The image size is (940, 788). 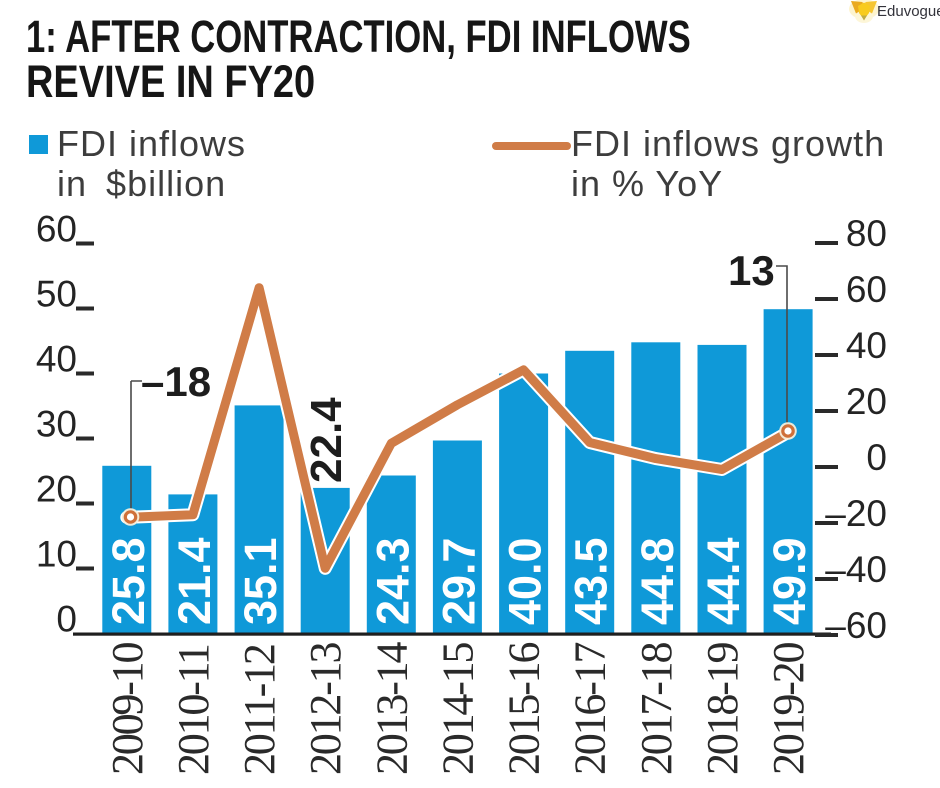 What do you see at coordinates (176, 381) in the screenshot?
I see `svg-text: –18` at bounding box center [176, 381].